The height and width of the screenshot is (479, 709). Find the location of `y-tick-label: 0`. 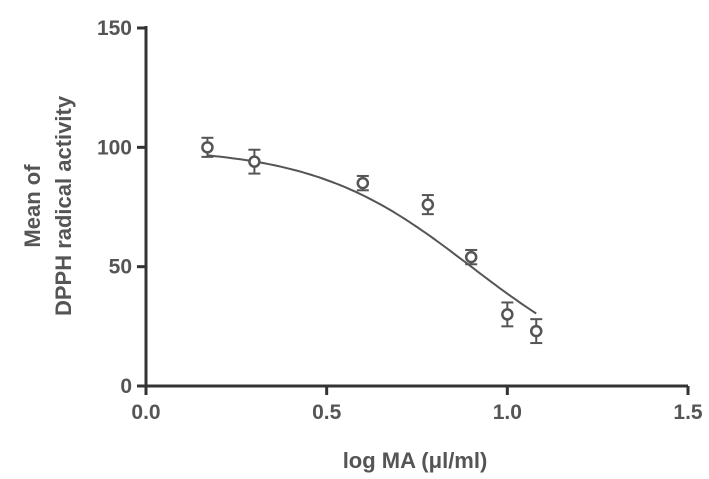

y-tick-label: 0 is located at coordinates (126, 386).